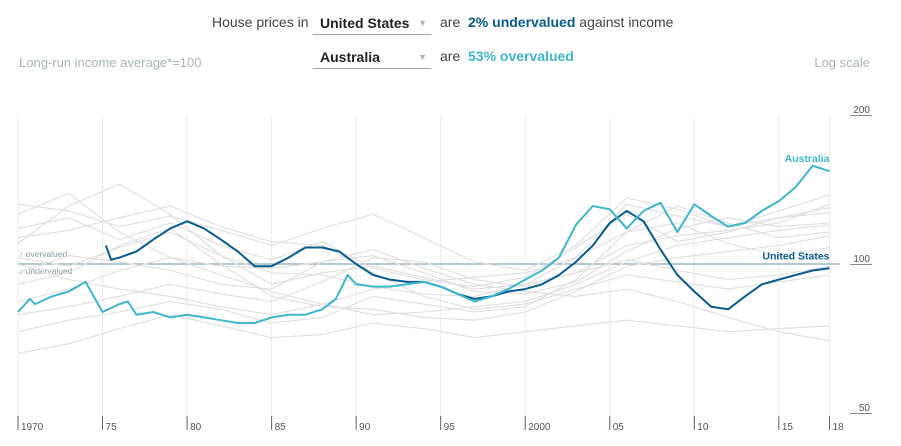  I want to click on header-result-2: are 53% overvalued, so click(507, 56).